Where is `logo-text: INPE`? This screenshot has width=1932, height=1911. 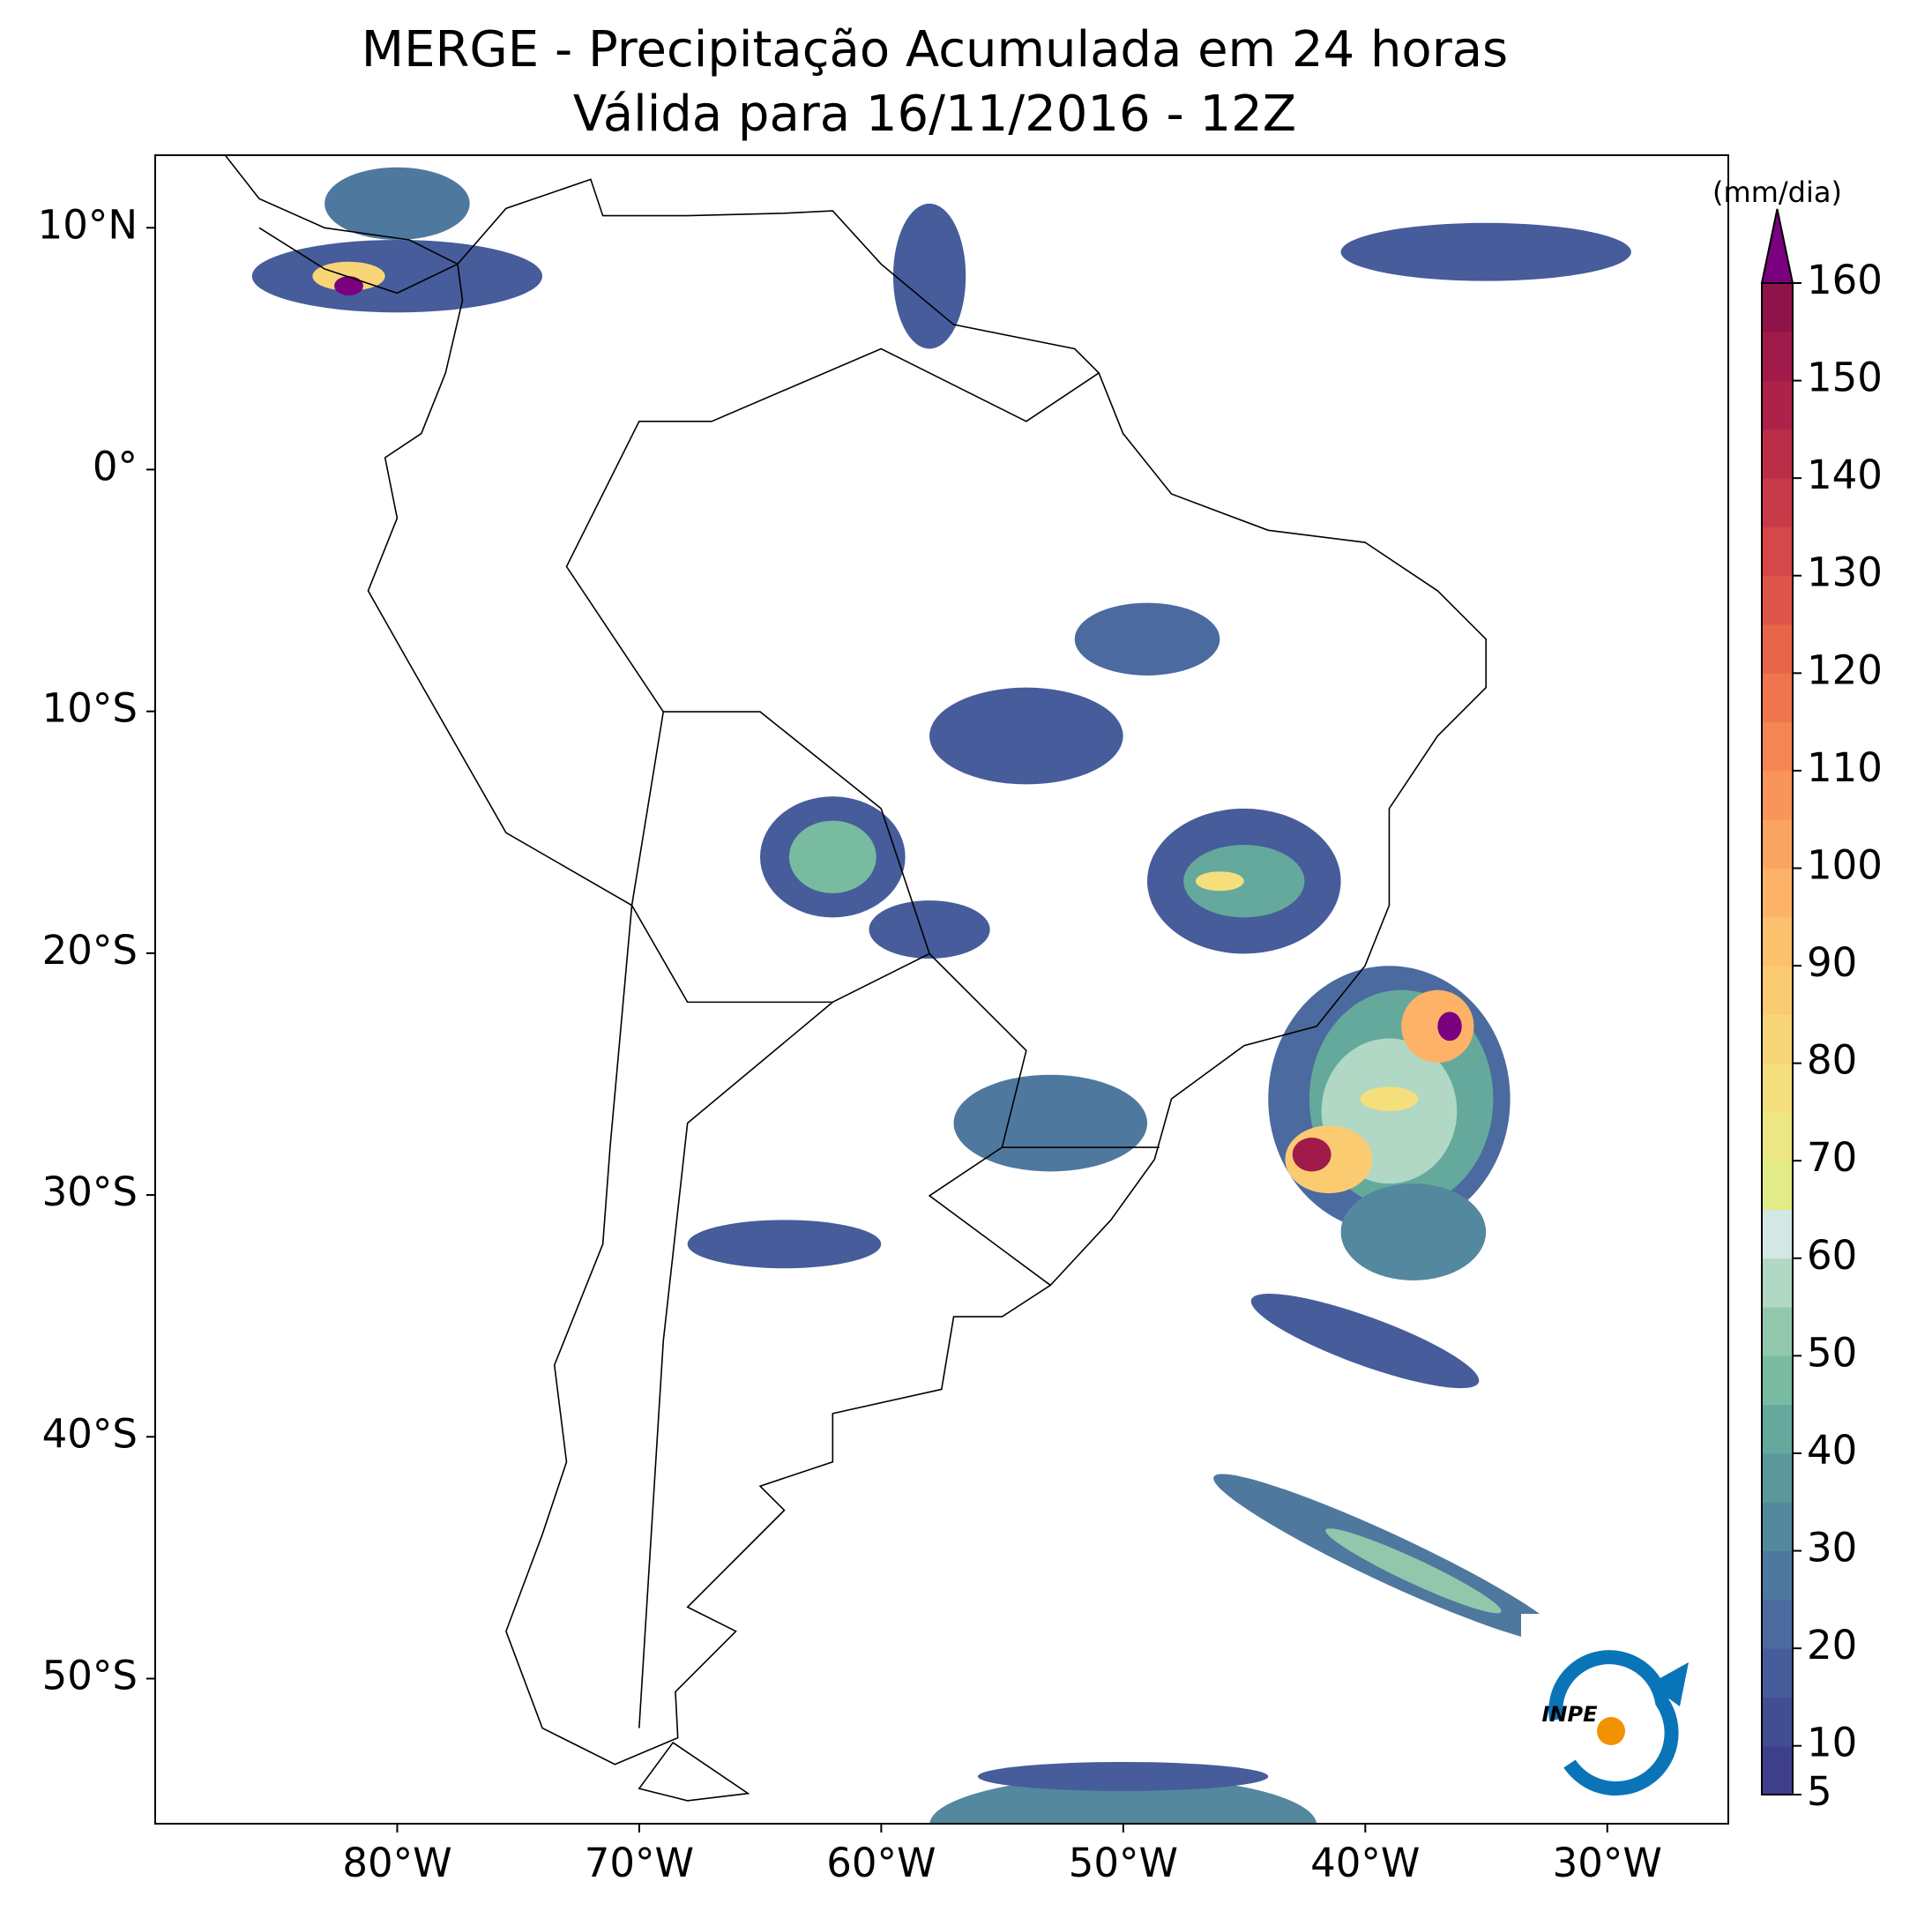
logo-text: INPE is located at coordinates (1570, 1715).